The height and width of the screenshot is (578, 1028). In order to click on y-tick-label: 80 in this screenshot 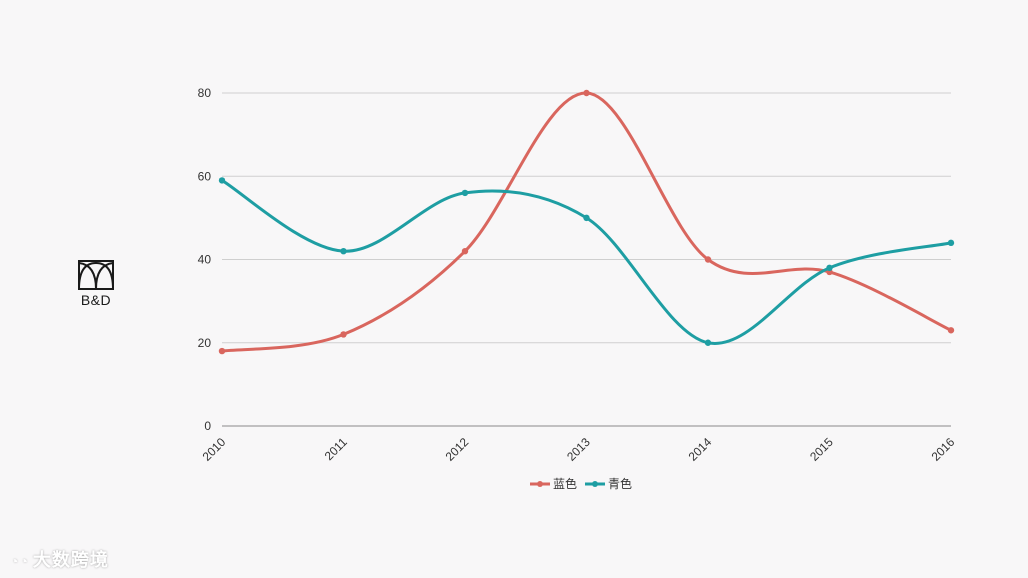, I will do `click(205, 93)`.